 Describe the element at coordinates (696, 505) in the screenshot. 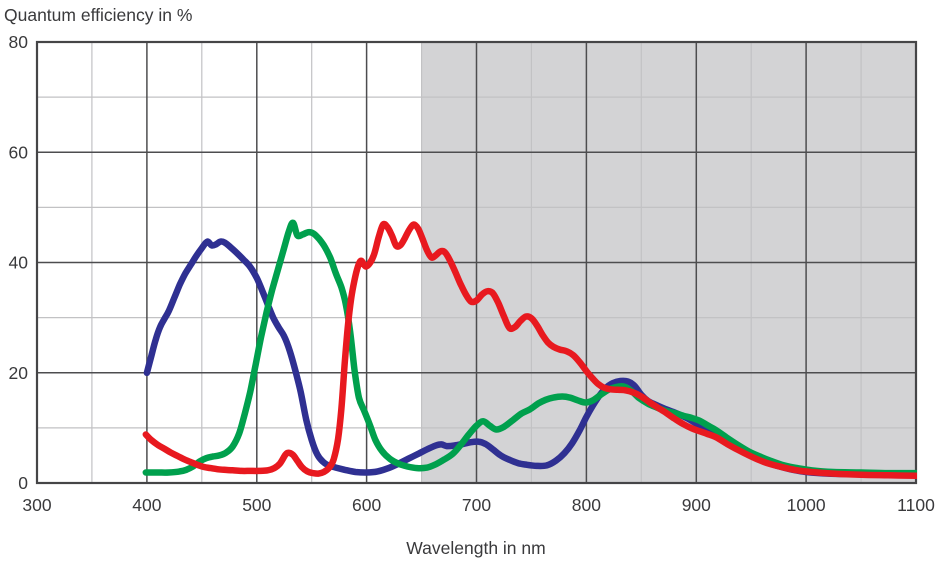

I see `x-tick-label: 900` at that location.